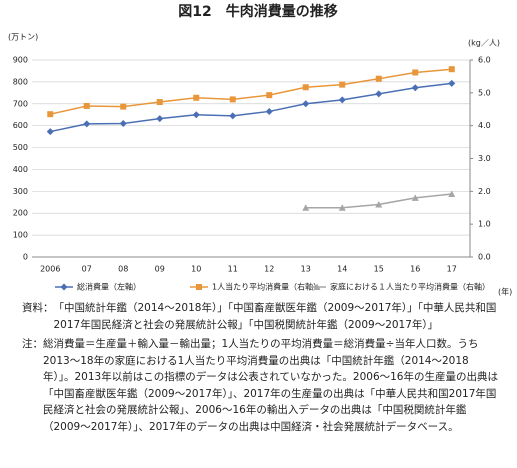 Image resolution: width=517 pixels, height=468 pixels. I want to click on y2-axis-label: (kg／人), so click(484, 43).